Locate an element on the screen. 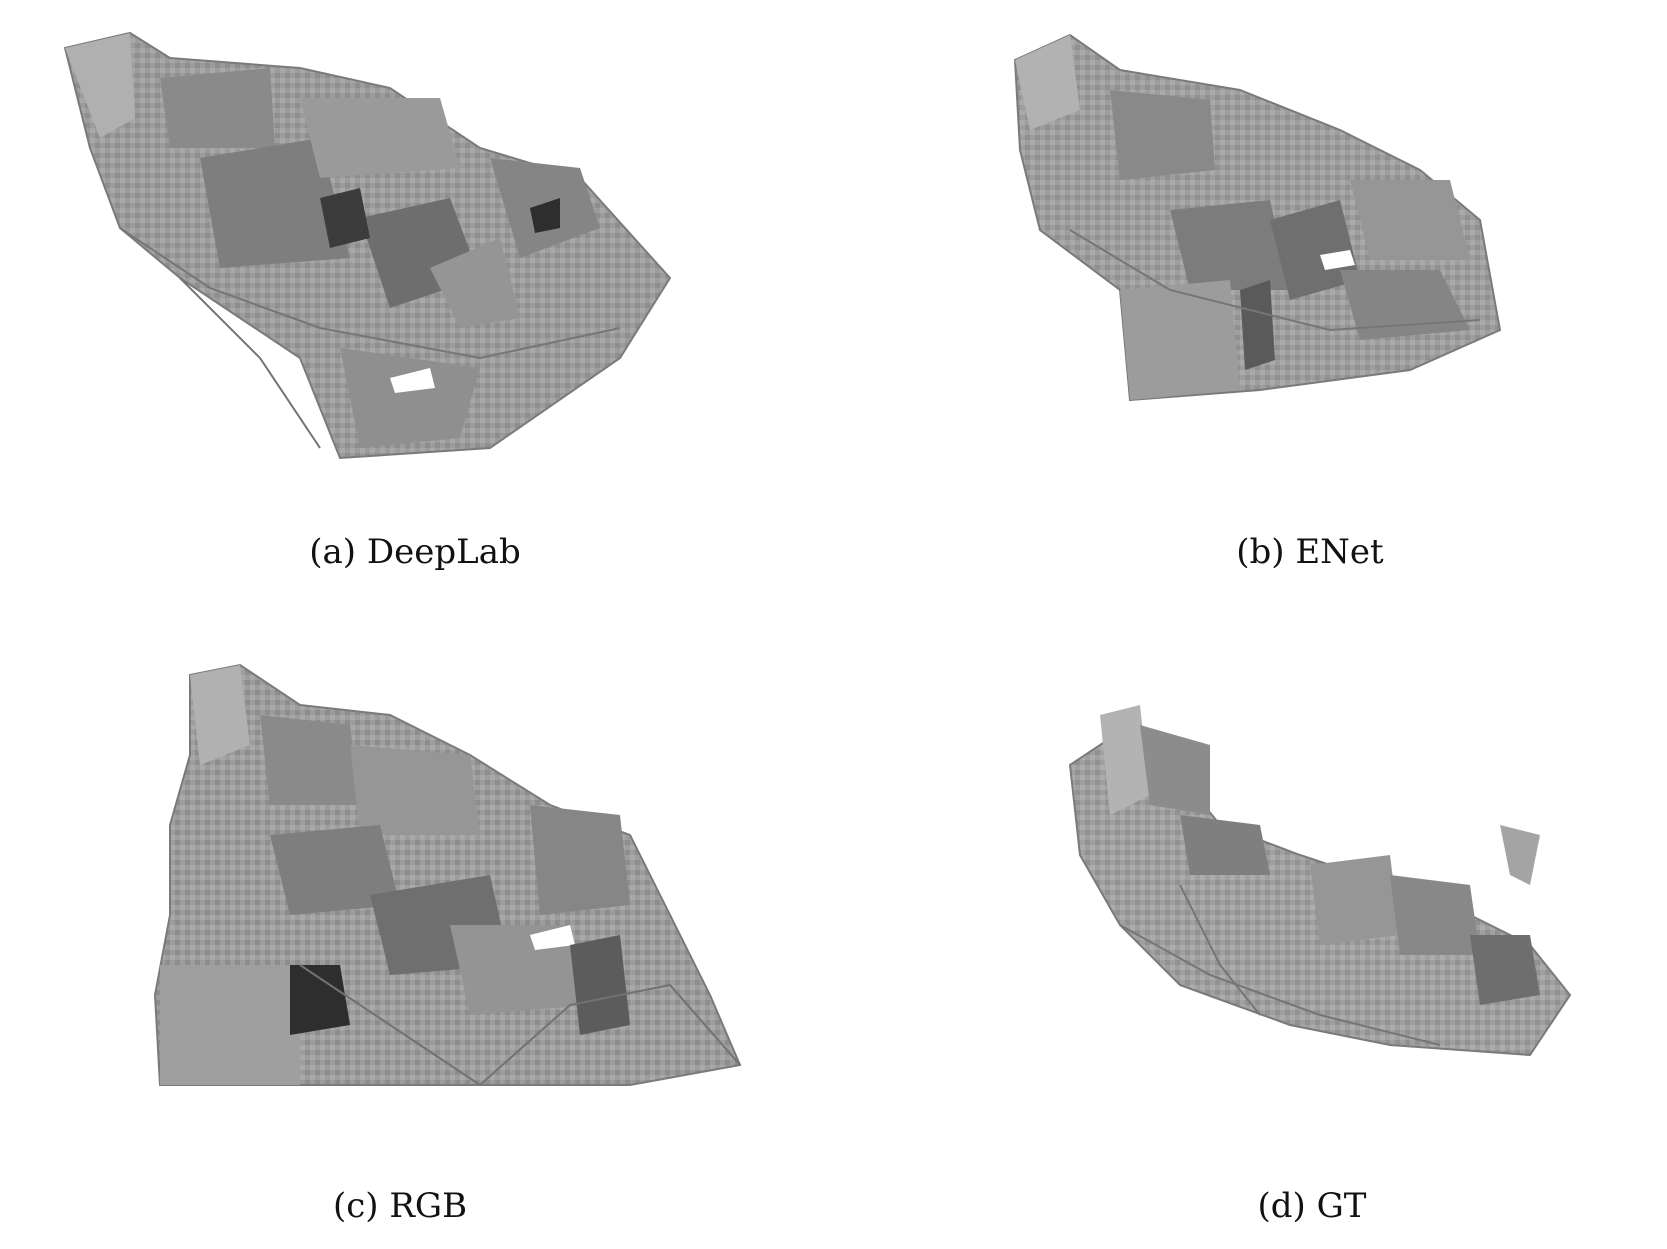 Image resolution: width=1667 pixels, height=1249 pixels. reconstruction-enet-image is located at coordinates (1257, 217).